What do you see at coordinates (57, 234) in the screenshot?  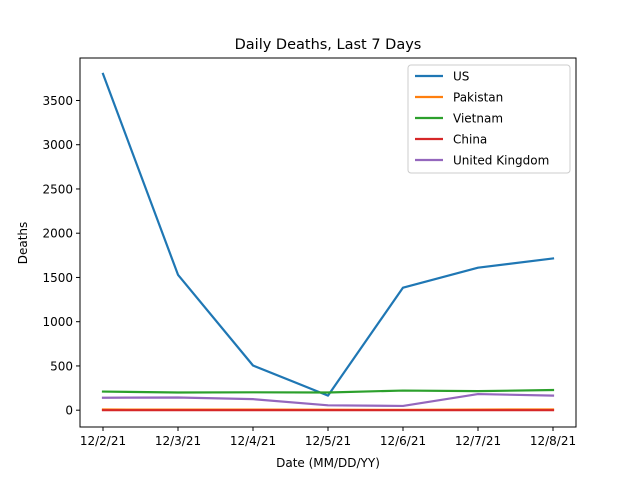 I see `y-tick-label: 2000` at bounding box center [57, 234].